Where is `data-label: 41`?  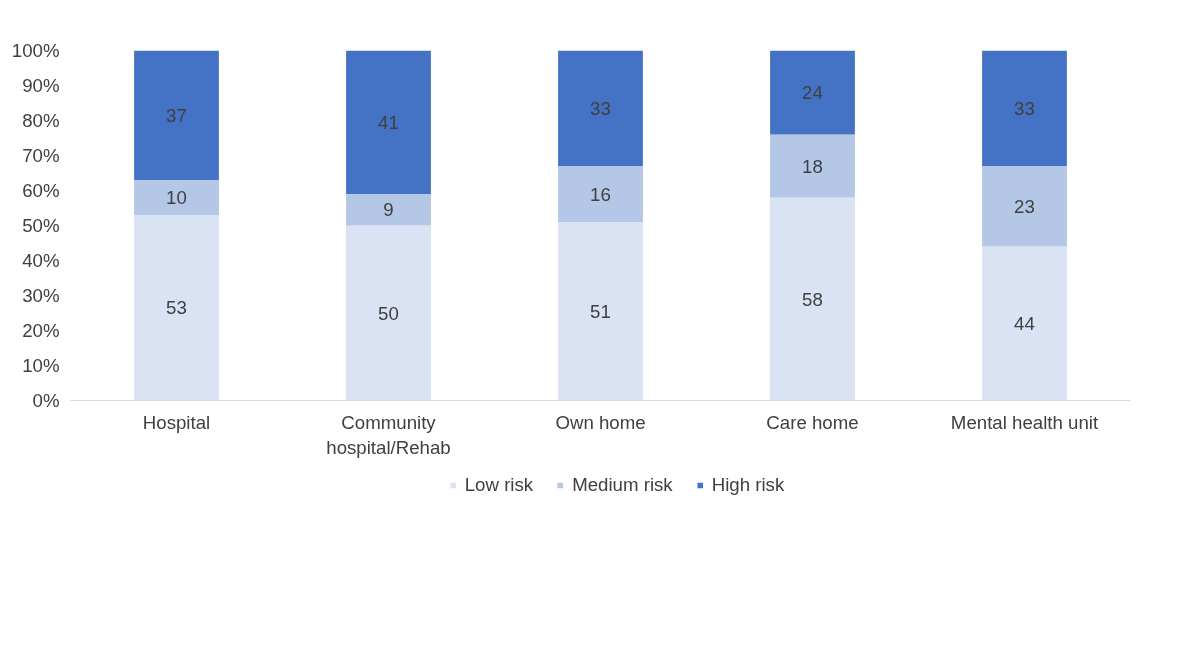
data-label: 41 is located at coordinates (388, 122).